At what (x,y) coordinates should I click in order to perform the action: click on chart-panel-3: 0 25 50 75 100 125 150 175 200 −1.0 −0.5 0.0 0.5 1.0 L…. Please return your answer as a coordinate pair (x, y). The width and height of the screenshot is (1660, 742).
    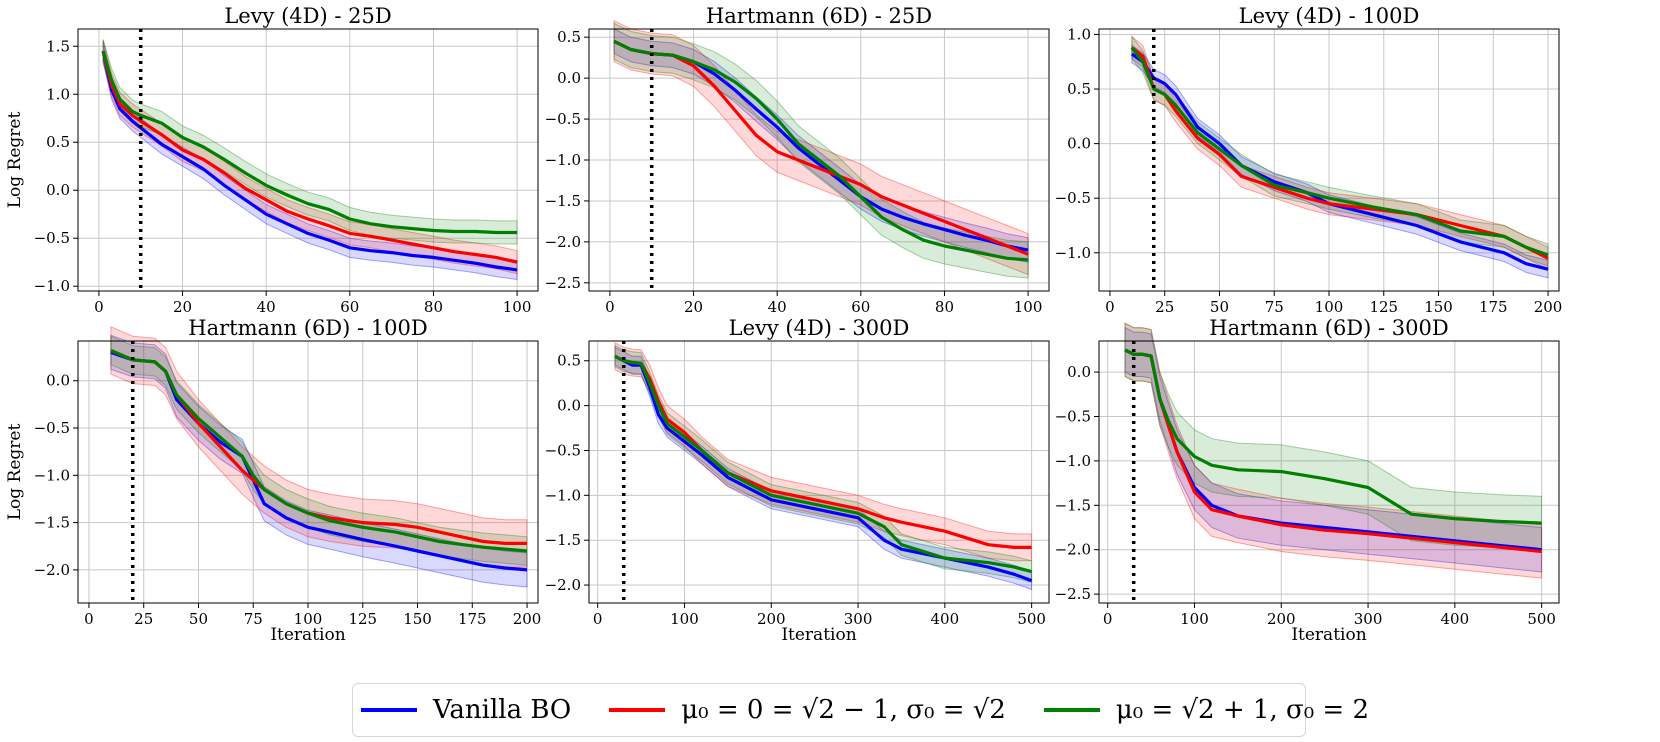
    Looking at the image, I should click on (1309, 160).